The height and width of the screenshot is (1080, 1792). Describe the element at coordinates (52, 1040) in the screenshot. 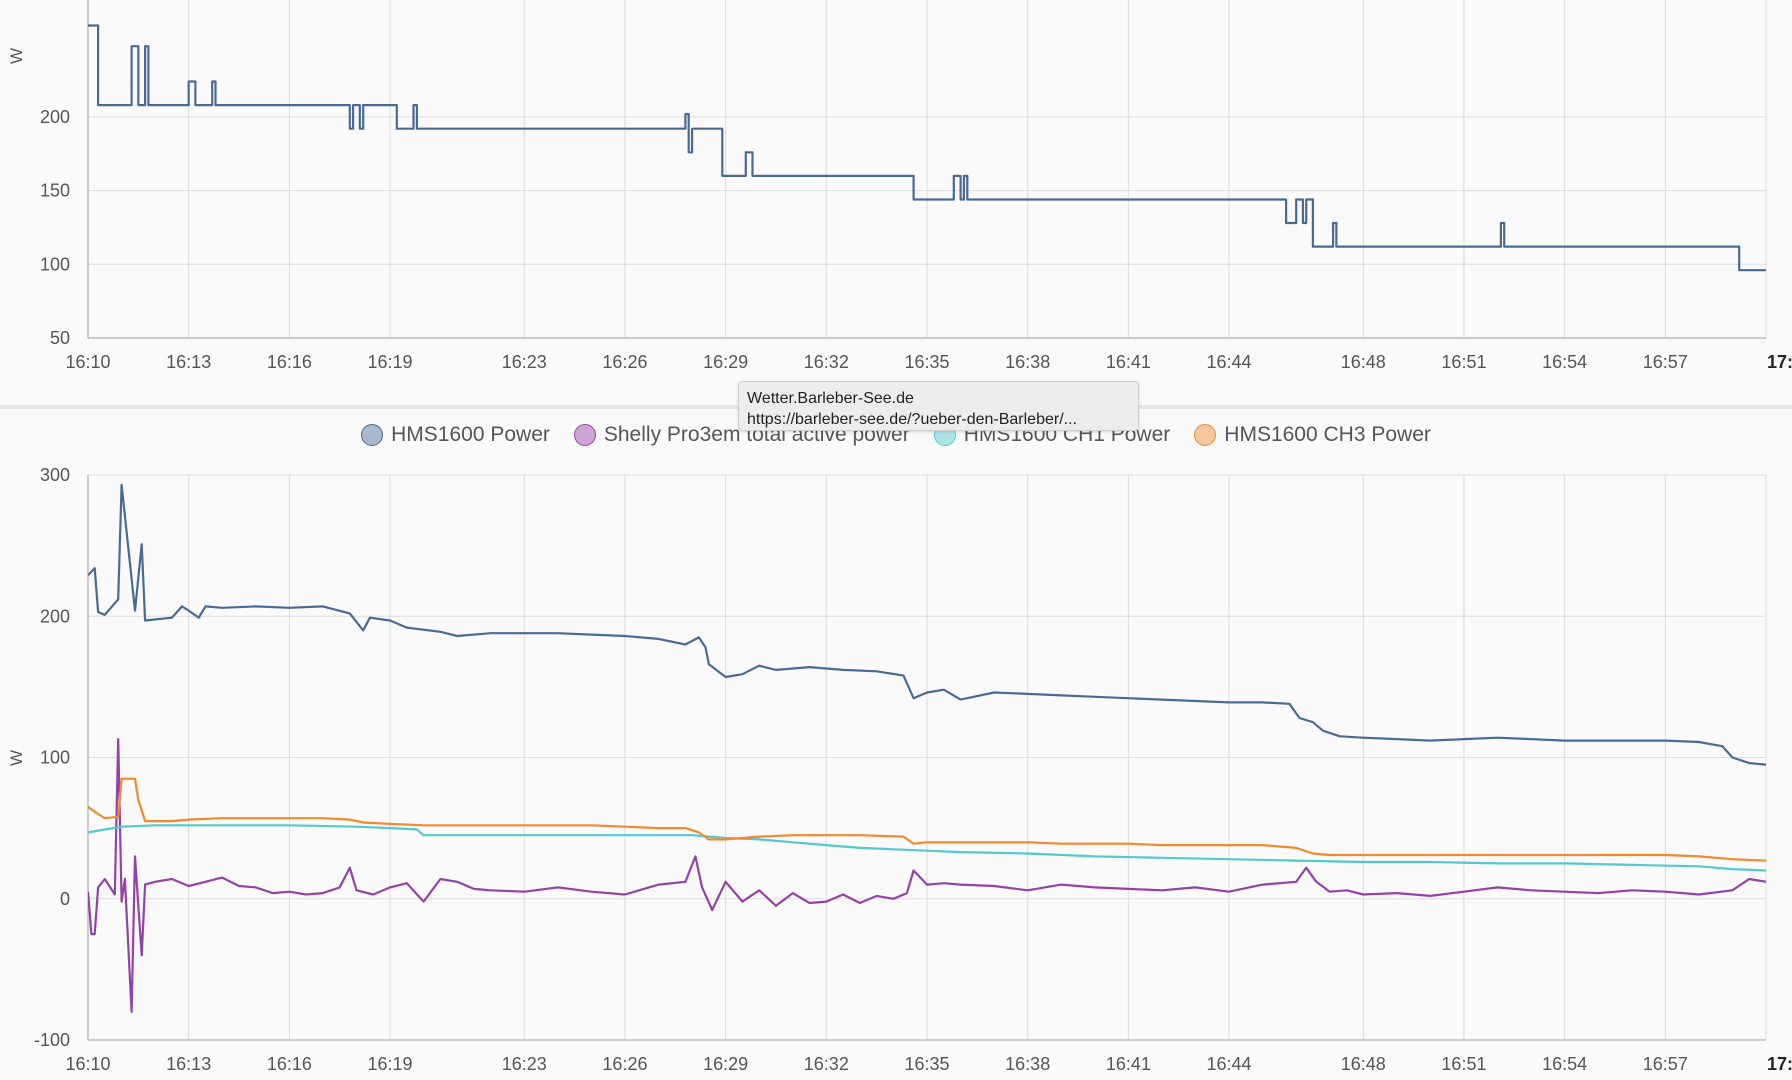

I see `y-tick-label: -100` at that location.